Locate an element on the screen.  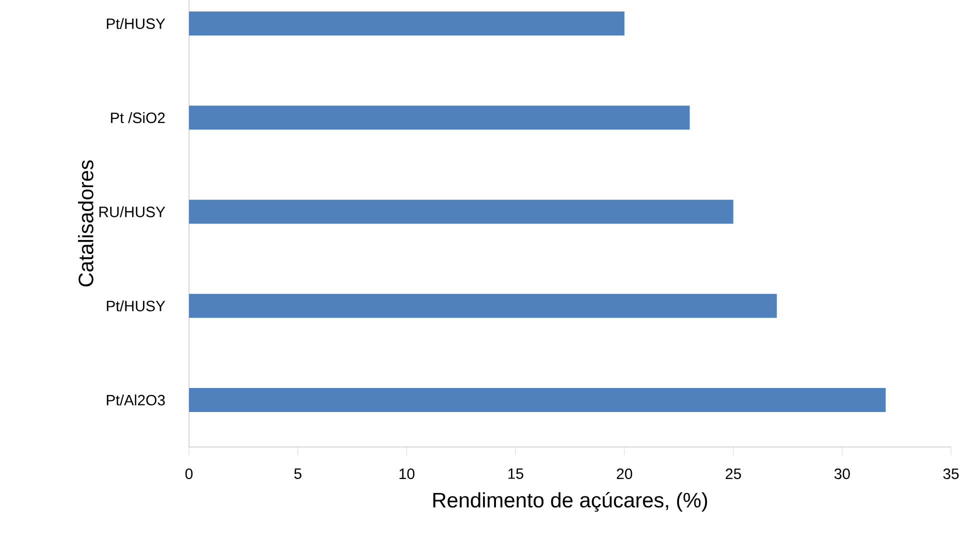
x-tick-label: 25 is located at coordinates (733, 474).